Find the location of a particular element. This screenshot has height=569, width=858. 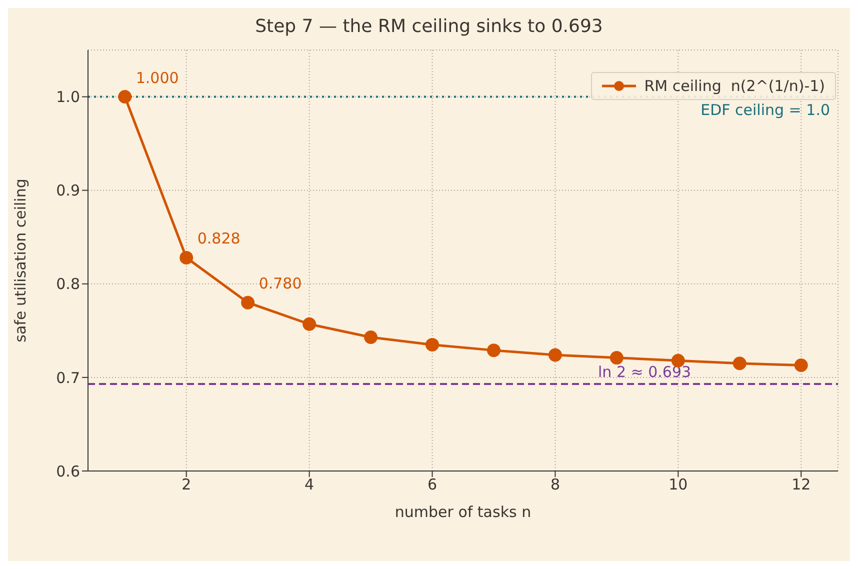

legend-label: RM ceiling n(2^(1/n)-1) is located at coordinates (734, 86).